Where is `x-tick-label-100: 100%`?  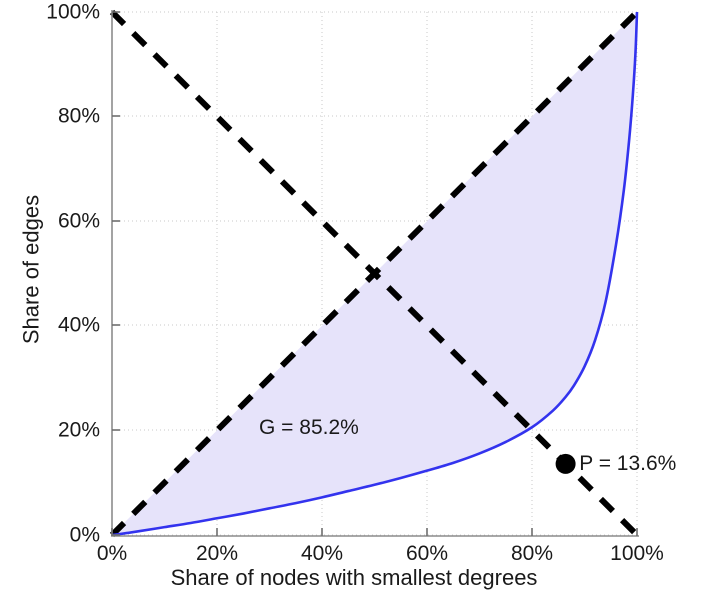 x-tick-label-100: 100% is located at coordinates (637, 553).